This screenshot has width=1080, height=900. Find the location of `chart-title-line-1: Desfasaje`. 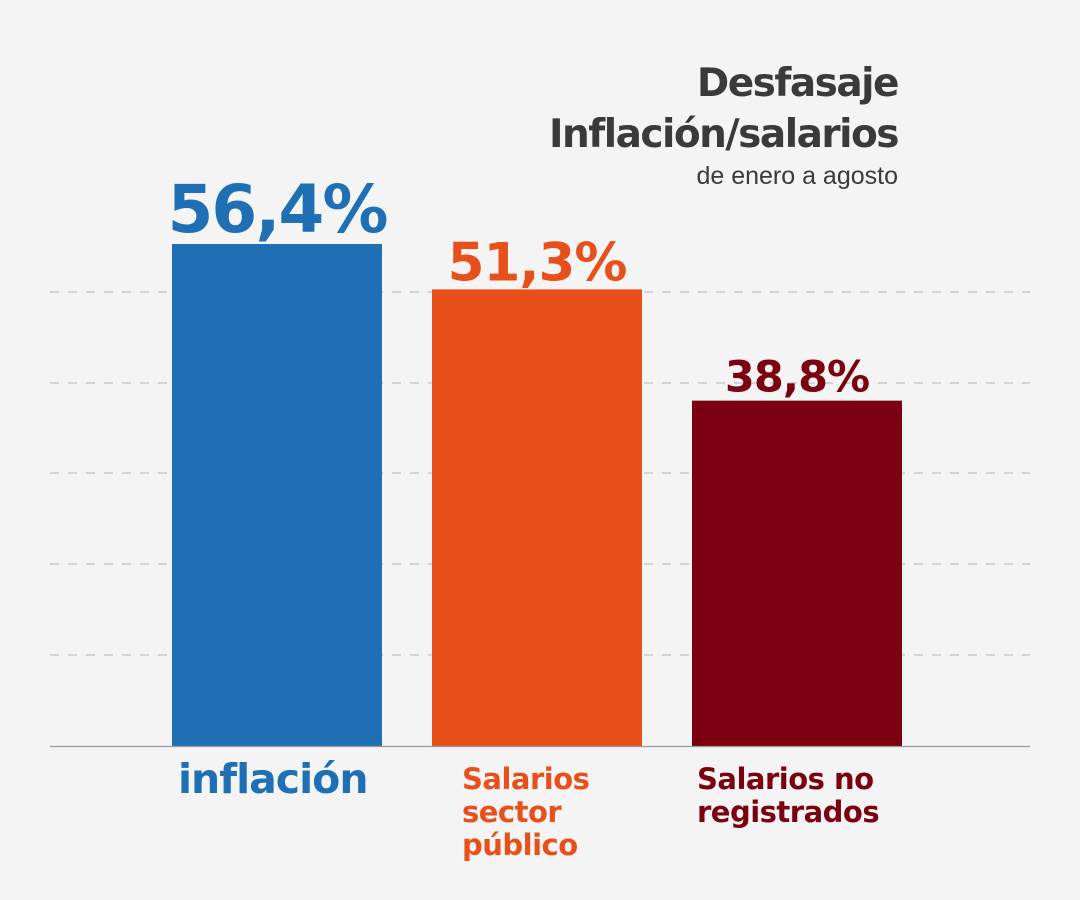

chart-title-line-1: Desfasaje is located at coordinates (798, 83).